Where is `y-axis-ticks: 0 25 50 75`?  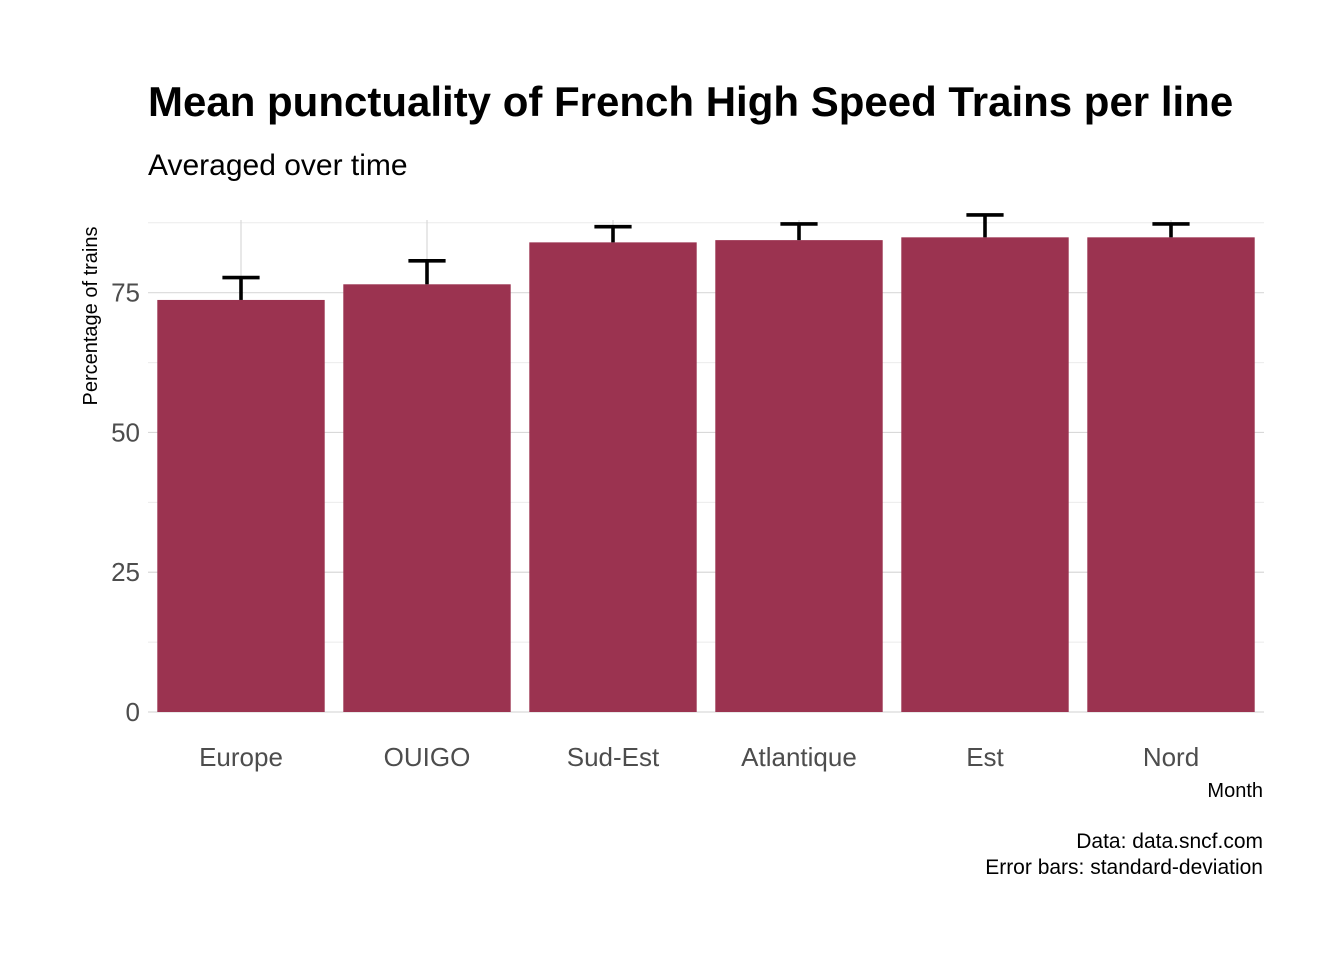 y-axis-ticks: 0 25 50 75 is located at coordinates (125, 502).